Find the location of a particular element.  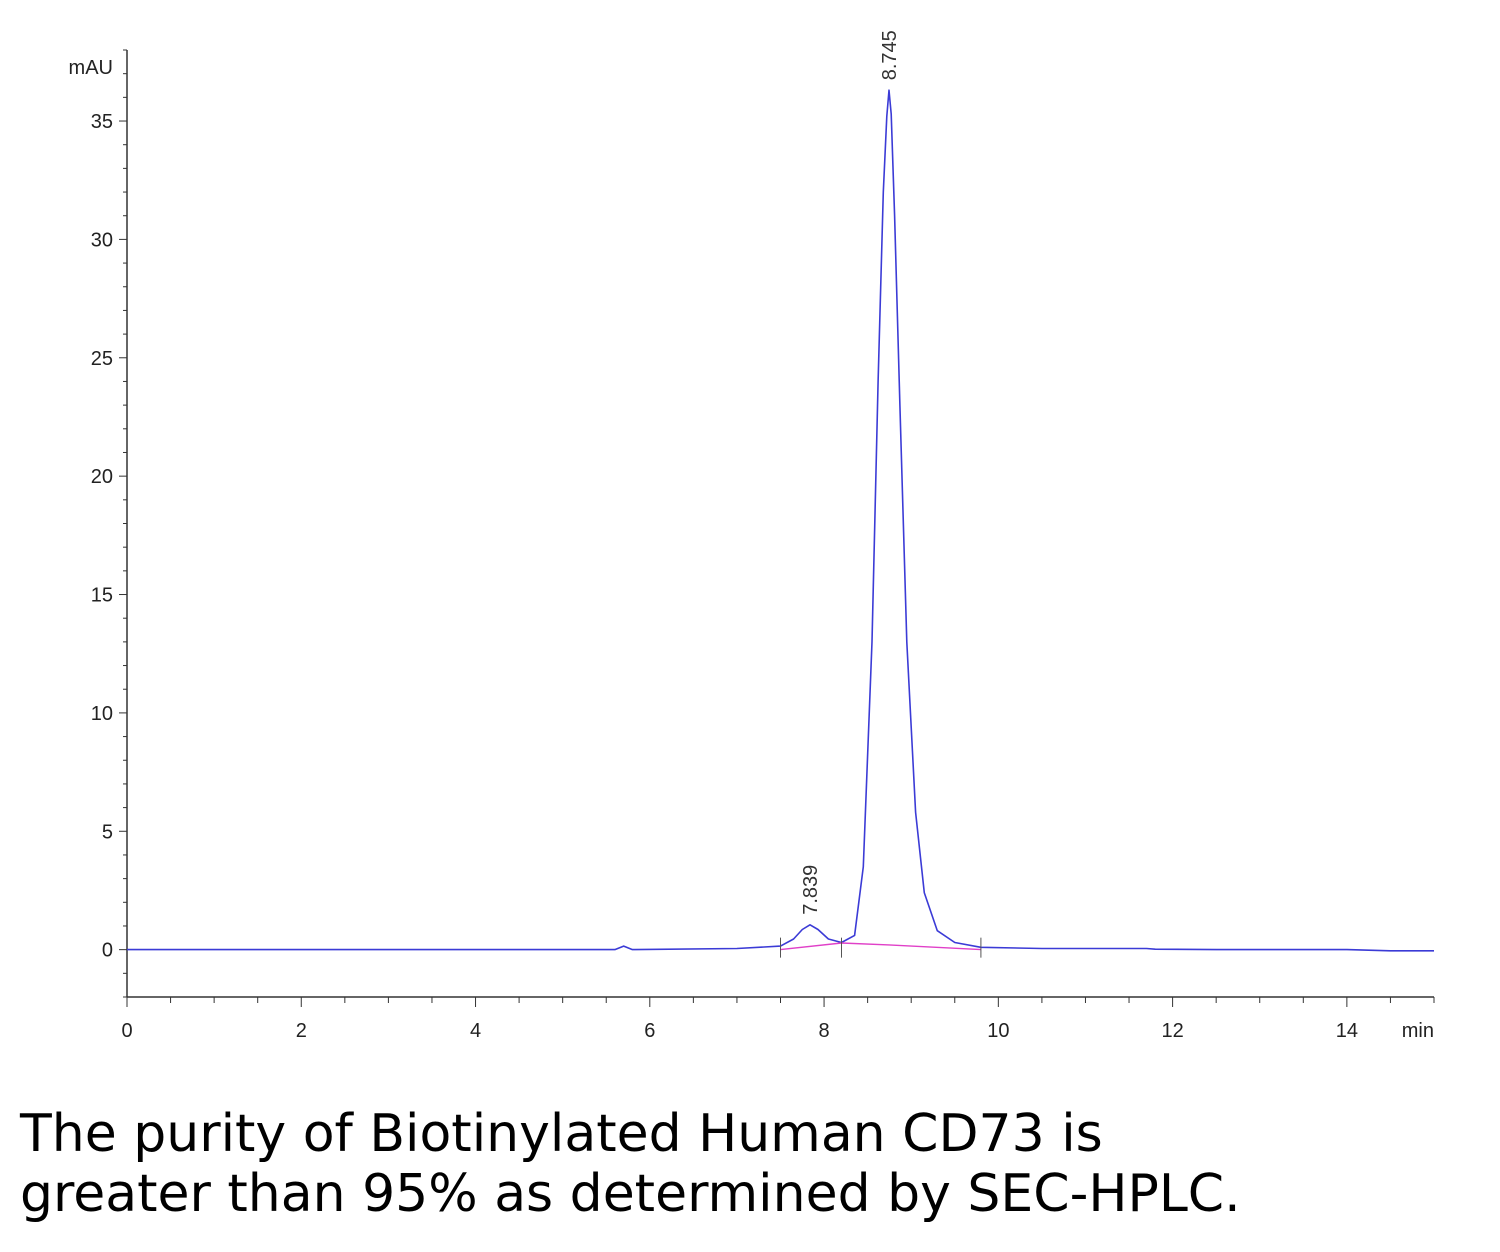

x-tick-label: 8 is located at coordinates (824, 1031).